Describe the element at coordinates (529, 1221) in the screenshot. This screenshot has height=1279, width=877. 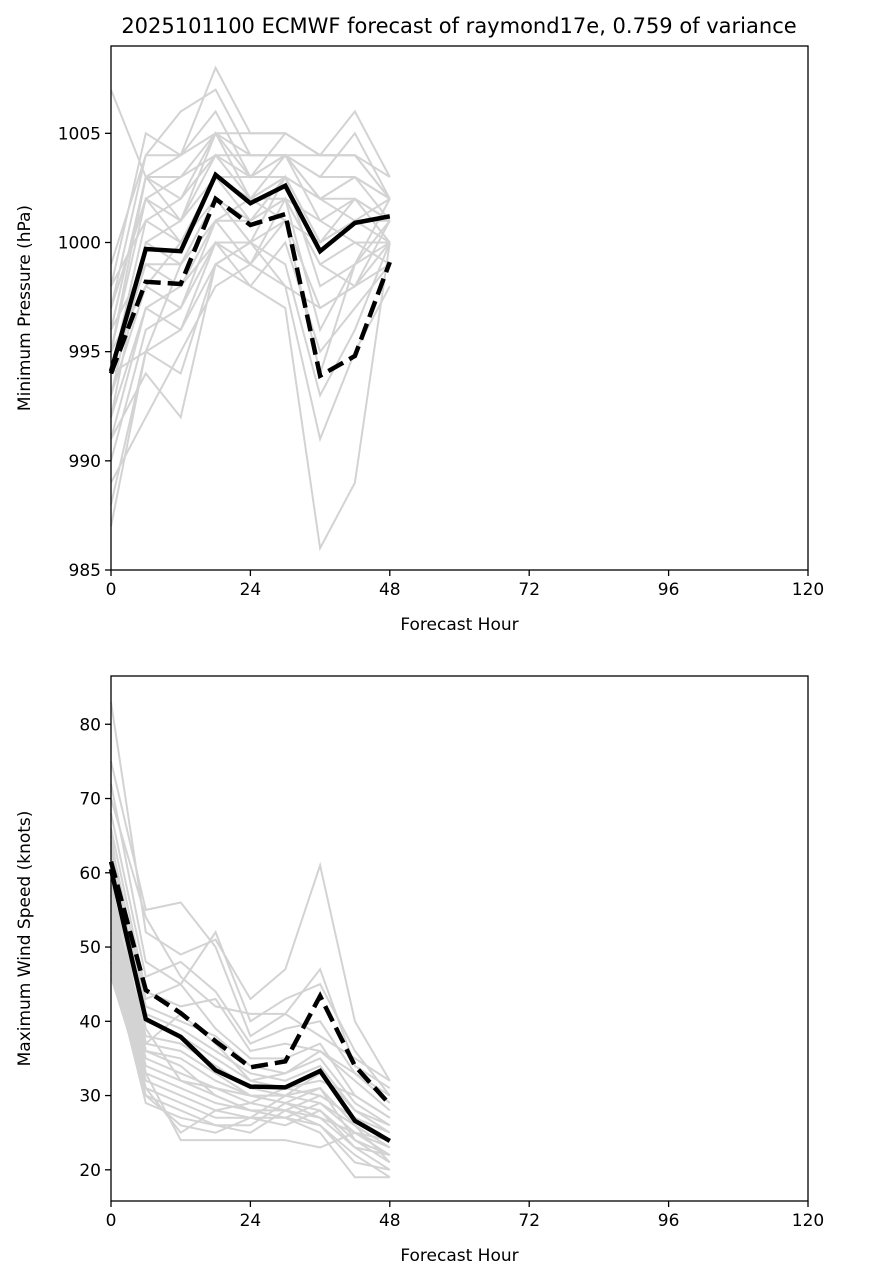
I see `wind-x-tick-label: 72` at that location.